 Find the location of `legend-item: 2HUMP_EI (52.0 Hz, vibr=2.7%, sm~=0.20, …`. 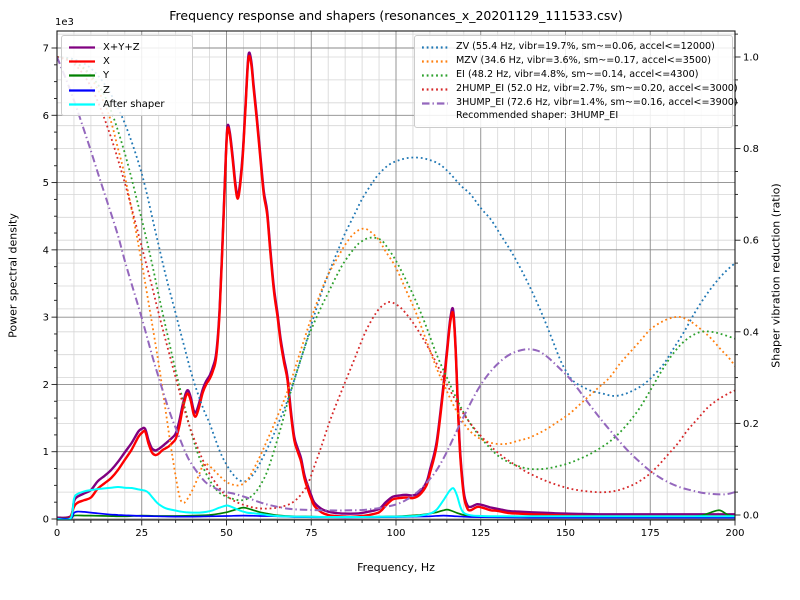

legend-item: 2HUMP_EI (52.0 Hz, vibr=2.7%, sm~=0.20, … is located at coordinates (579, 89).